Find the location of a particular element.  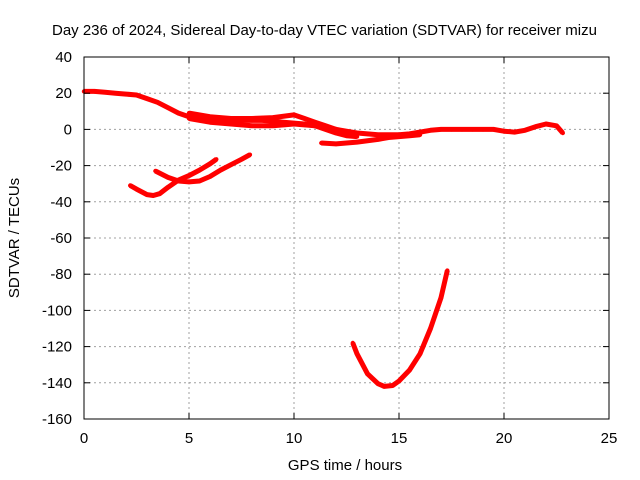

y-tick-label: -40 is located at coordinates (61, 202).